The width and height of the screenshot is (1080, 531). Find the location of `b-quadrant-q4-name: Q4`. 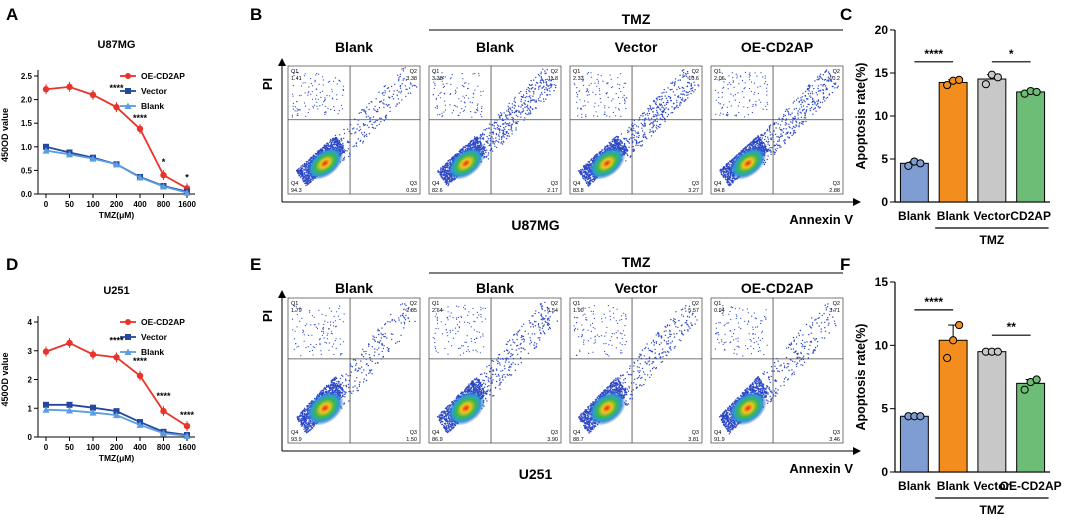

b-quadrant-q4-name: Q4 is located at coordinates (435, 184).